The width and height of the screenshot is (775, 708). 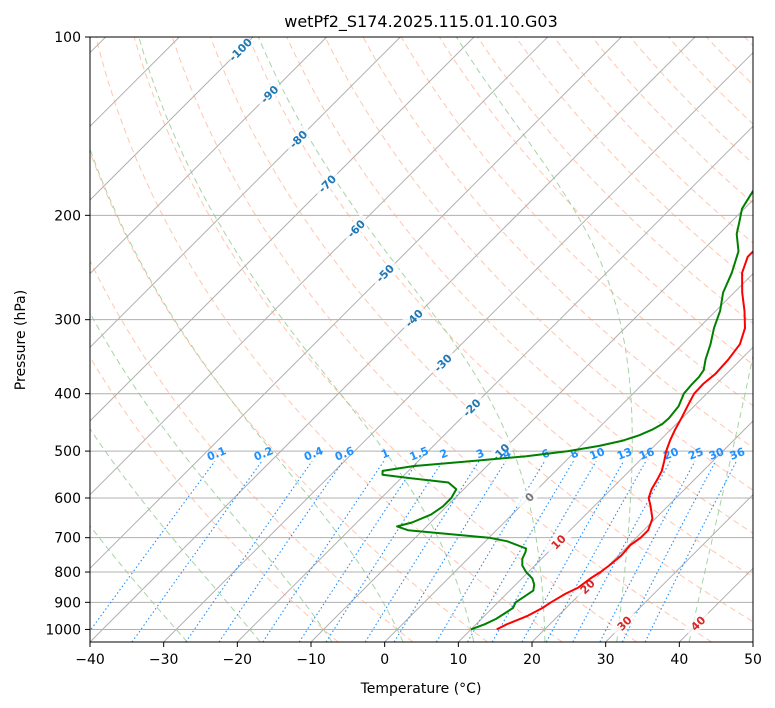 What do you see at coordinates (67, 334) in the screenshot?
I see `y-axis: 100 200 300 400 500 600 700 800 900 1000` at bounding box center [67, 334].